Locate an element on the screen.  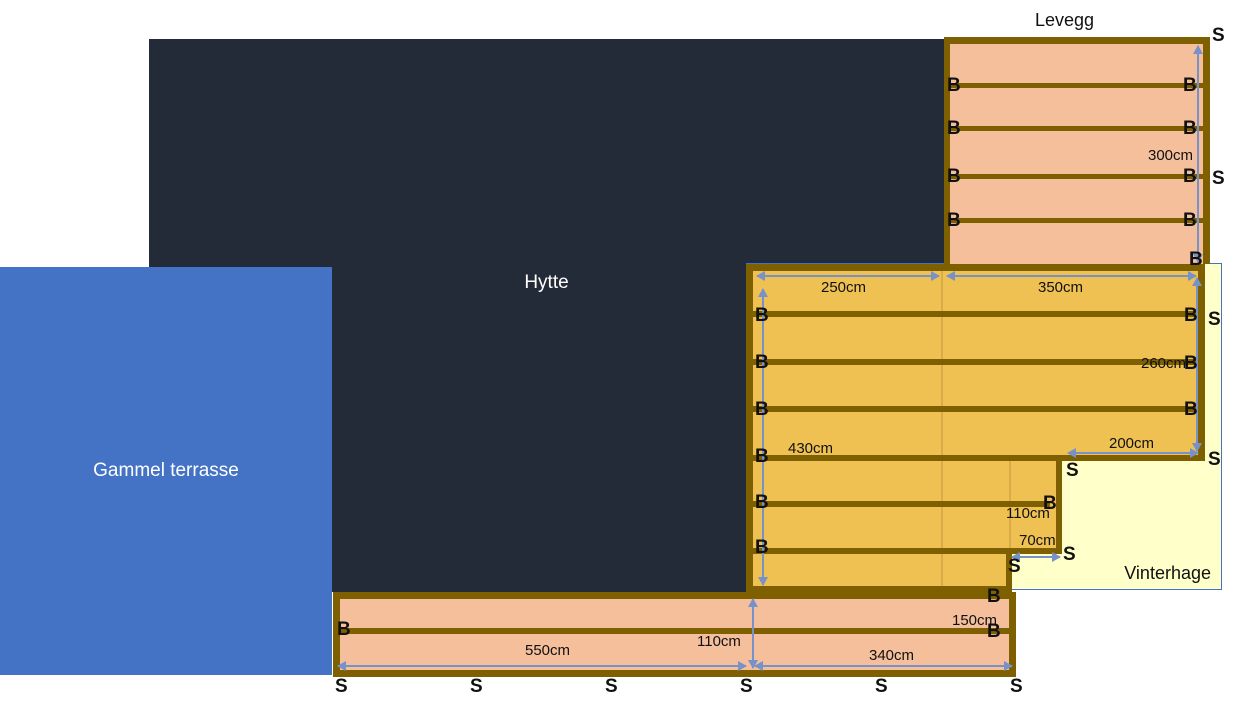
dim-arrow-110cm-strip is located at coordinates (753, 633).